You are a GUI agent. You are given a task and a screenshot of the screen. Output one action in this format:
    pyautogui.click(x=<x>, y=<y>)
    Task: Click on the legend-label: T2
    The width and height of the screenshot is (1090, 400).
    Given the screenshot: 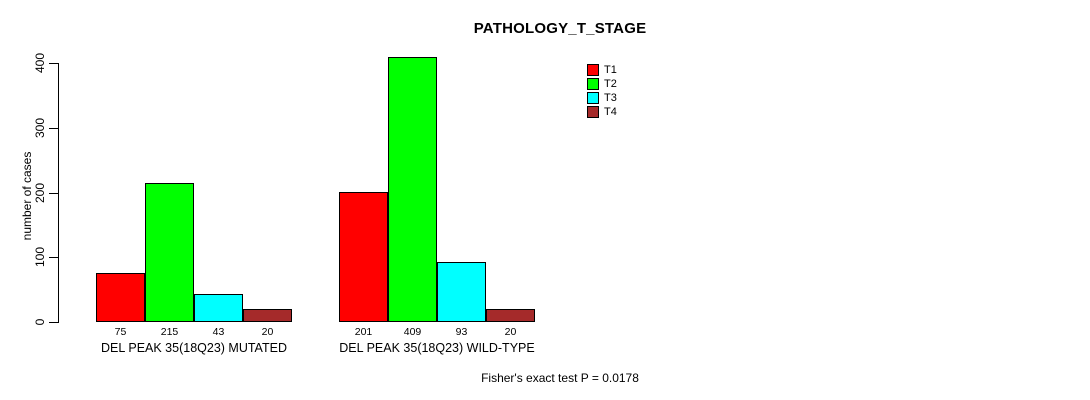 What is the action you would take?
    pyautogui.click(x=610, y=84)
    